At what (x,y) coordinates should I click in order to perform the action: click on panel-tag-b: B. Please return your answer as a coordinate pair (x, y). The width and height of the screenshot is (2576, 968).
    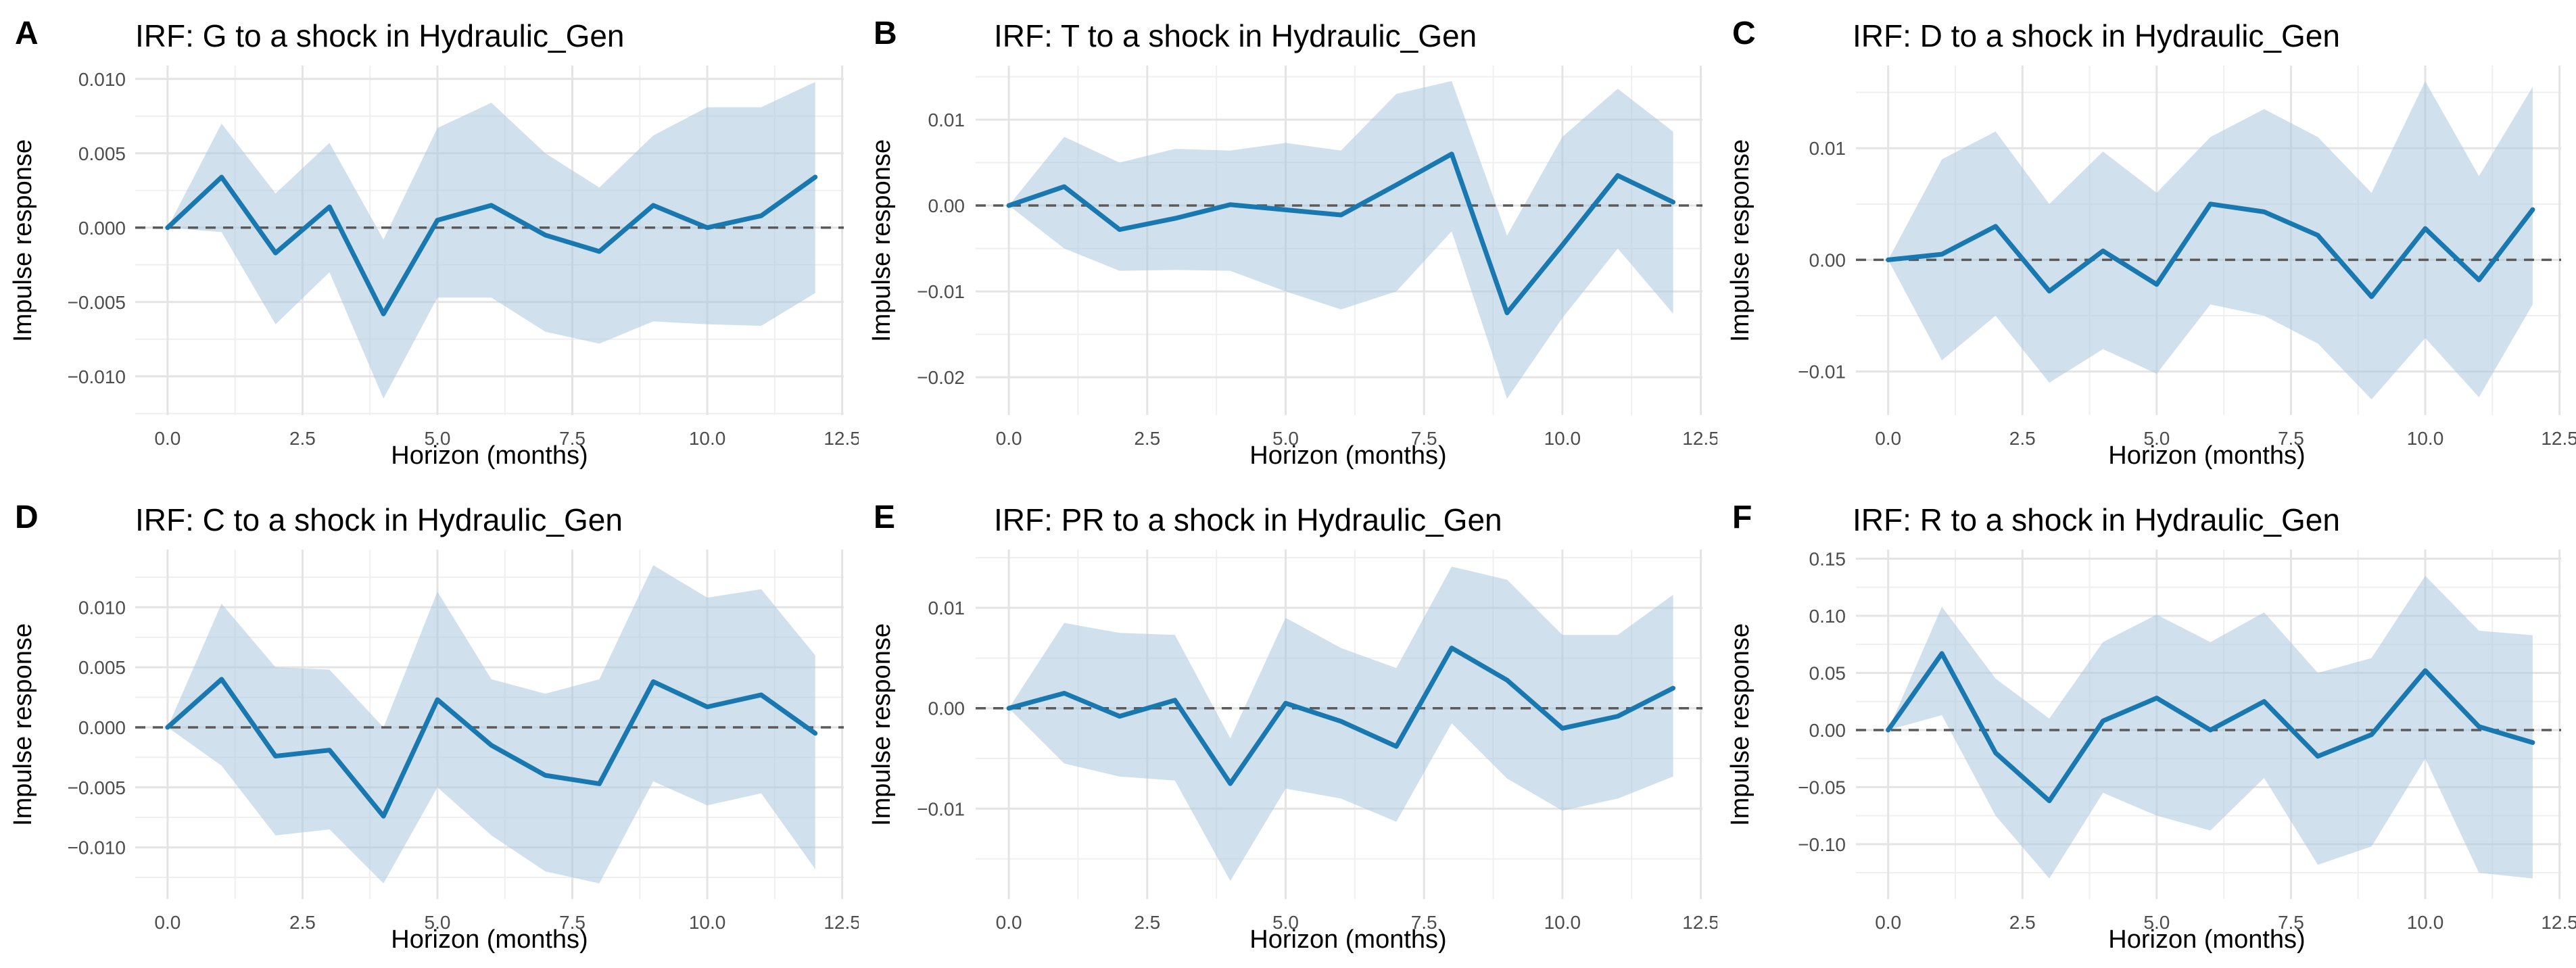
    Looking at the image, I should click on (885, 33).